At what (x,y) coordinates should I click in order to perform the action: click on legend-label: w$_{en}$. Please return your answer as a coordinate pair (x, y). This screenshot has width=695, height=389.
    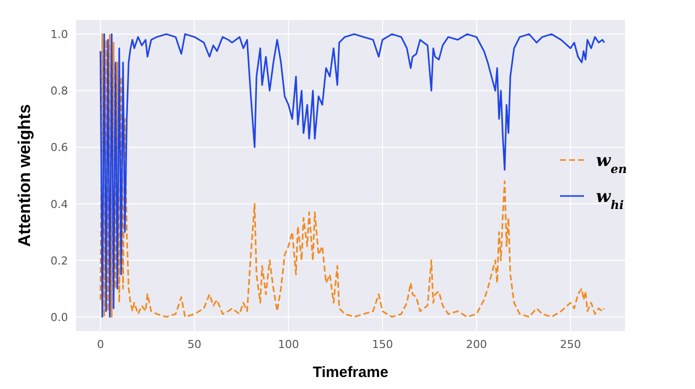
    Looking at the image, I should click on (611, 163).